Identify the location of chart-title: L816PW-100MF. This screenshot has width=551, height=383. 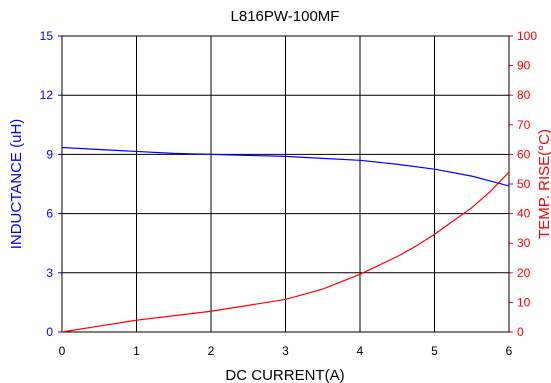
(285, 16).